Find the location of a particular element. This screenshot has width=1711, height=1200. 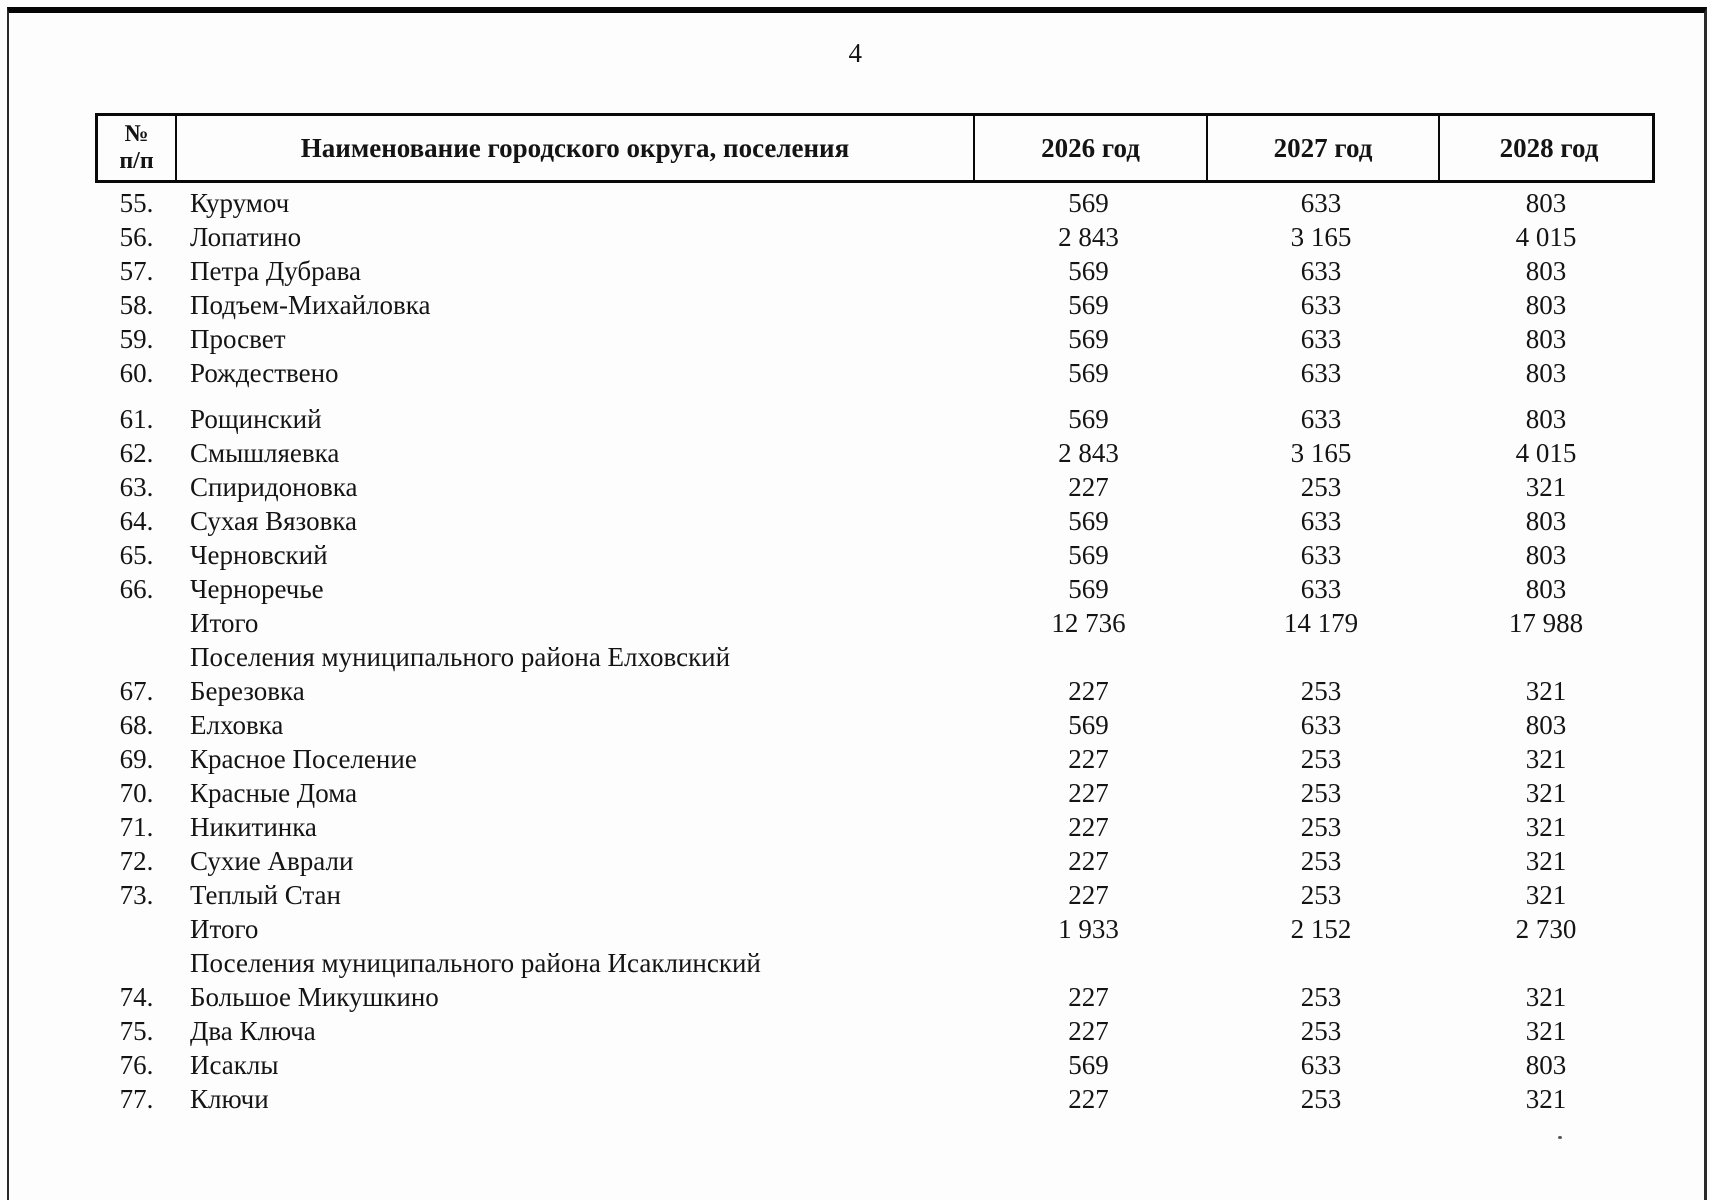

table-row: 60. Рождествено 569 633 803 is located at coordinates (875, 373).